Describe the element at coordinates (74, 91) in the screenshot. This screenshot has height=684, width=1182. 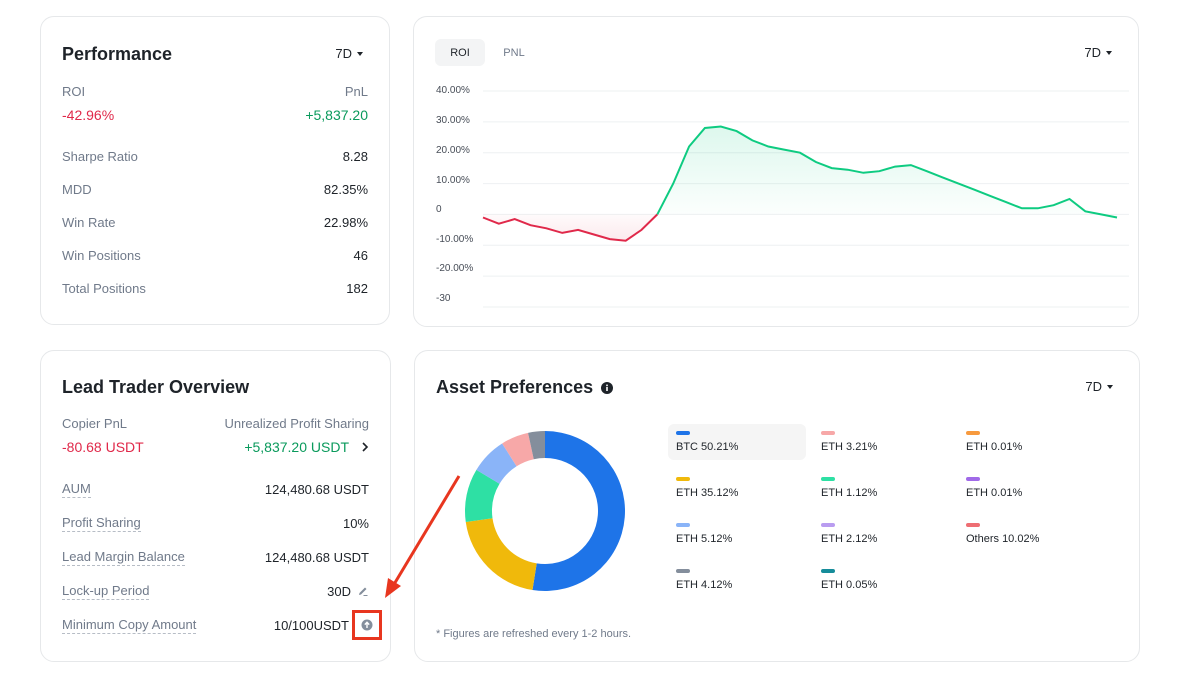
I see `roi-label: ROI` at that location.